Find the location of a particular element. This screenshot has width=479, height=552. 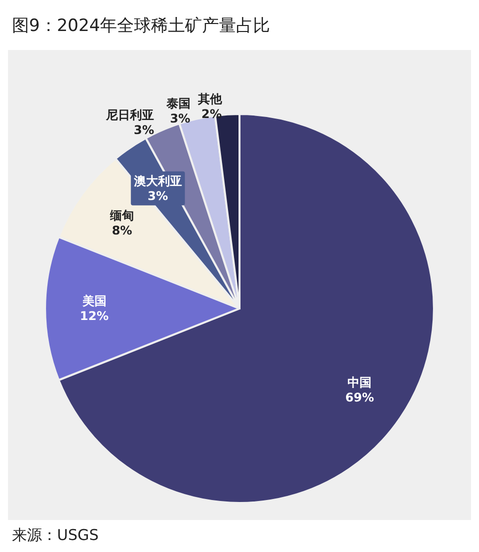

slice-label: 其他 is located at coordinates (209, 99).